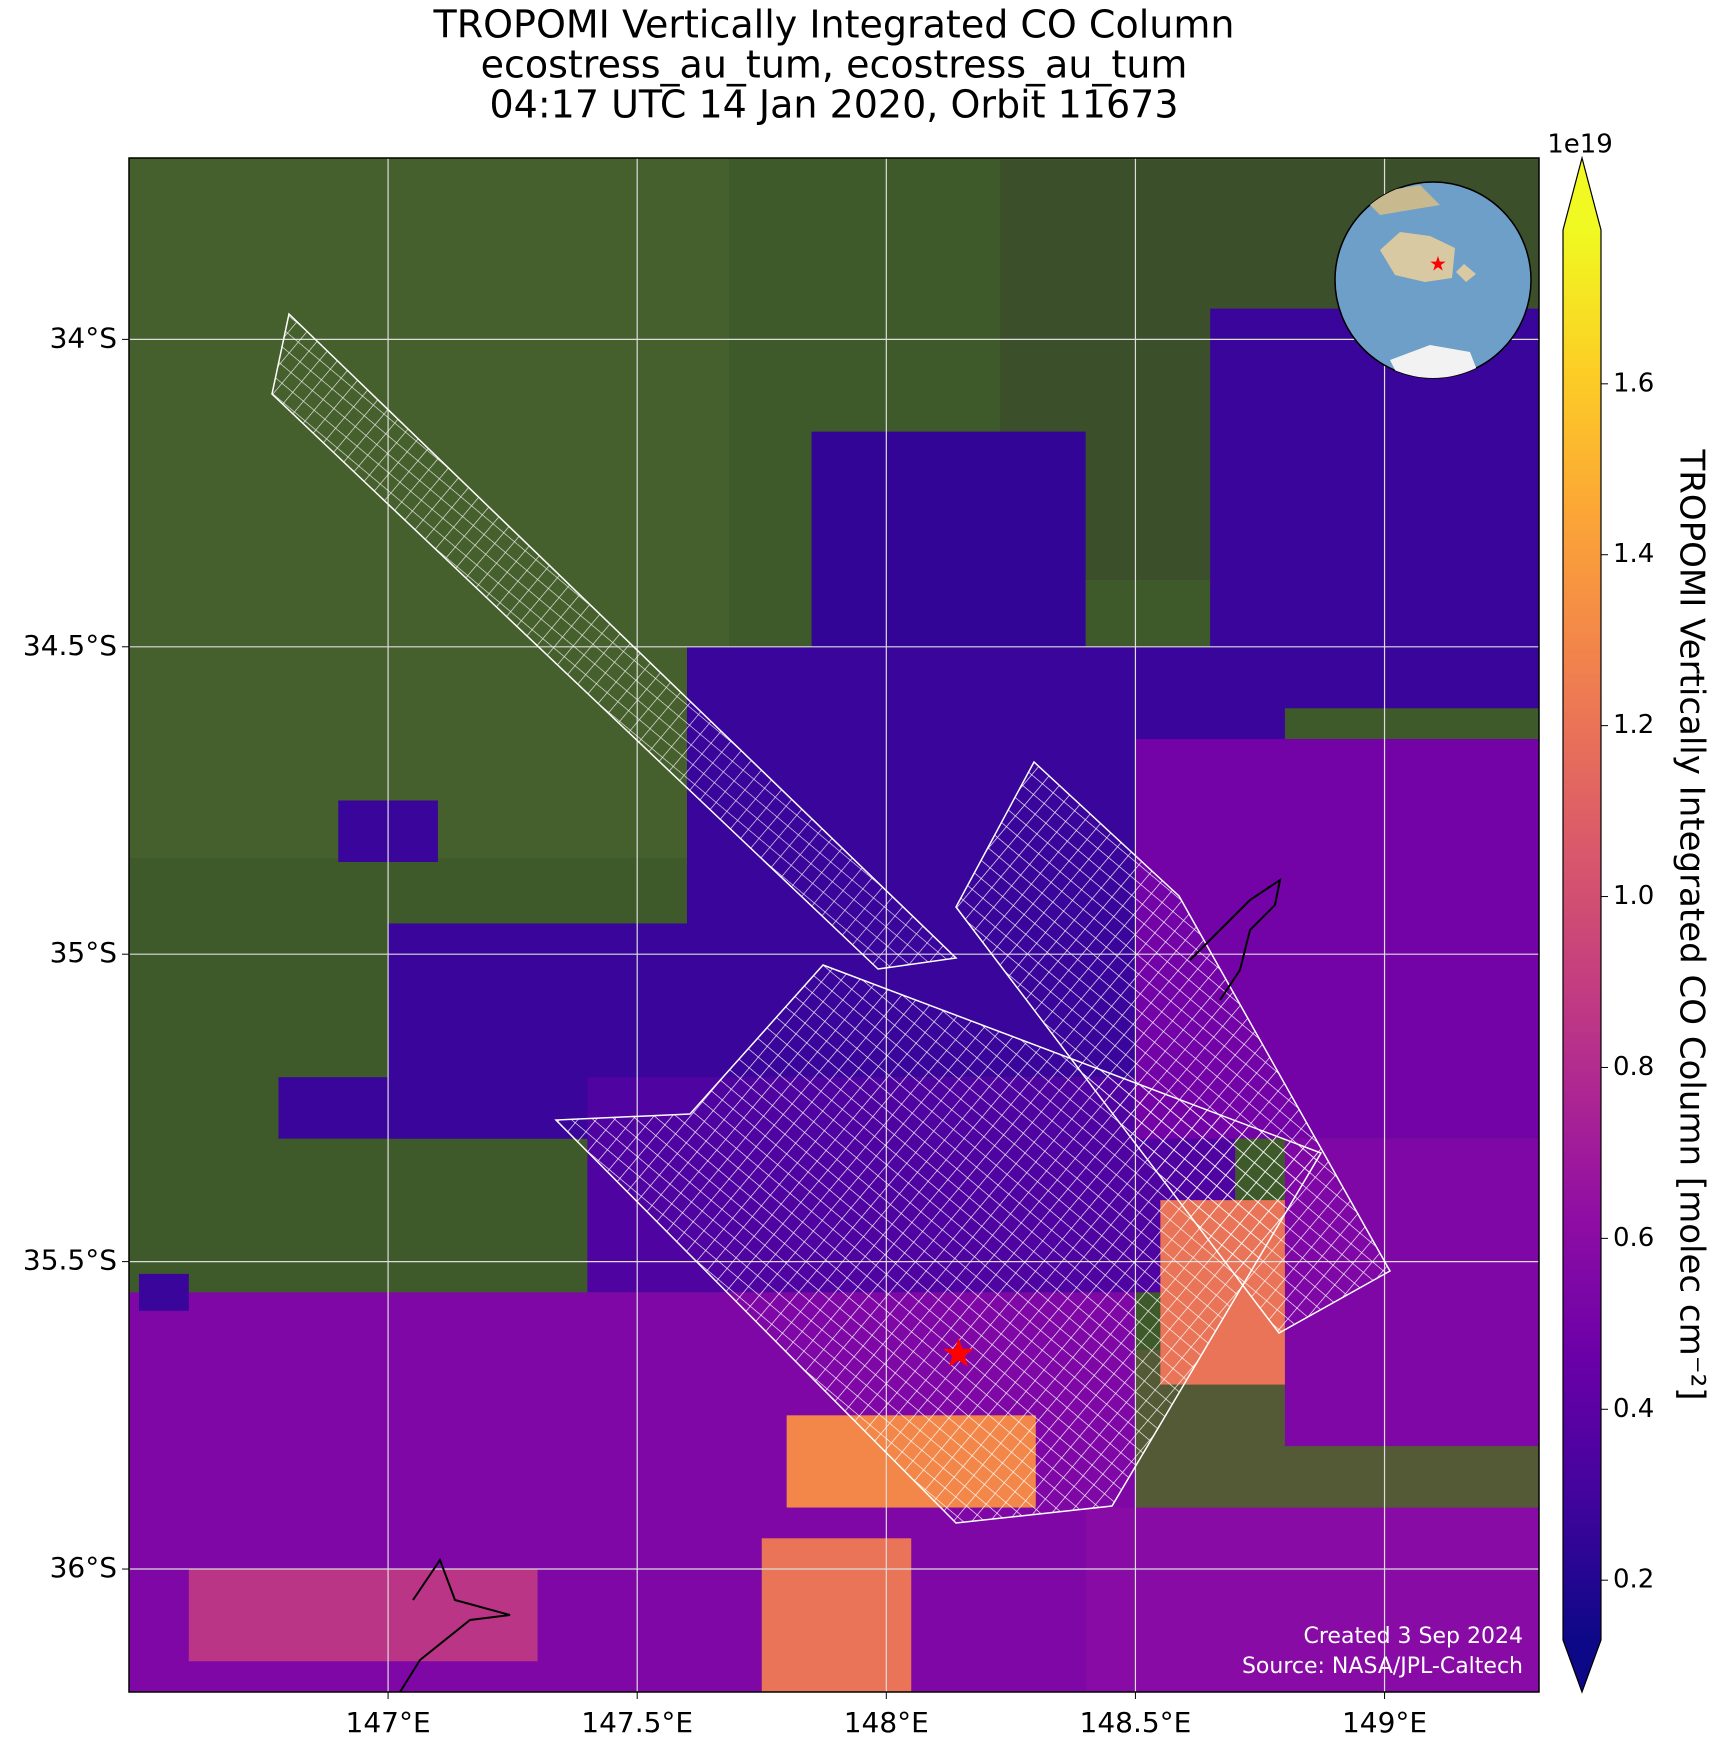 This screenshot has height=1748, width=1724. What do you see at coordinates (83, 952) in the screenshot?
I see `y-tick-label: 35°S` at bounding box center [83, 952].